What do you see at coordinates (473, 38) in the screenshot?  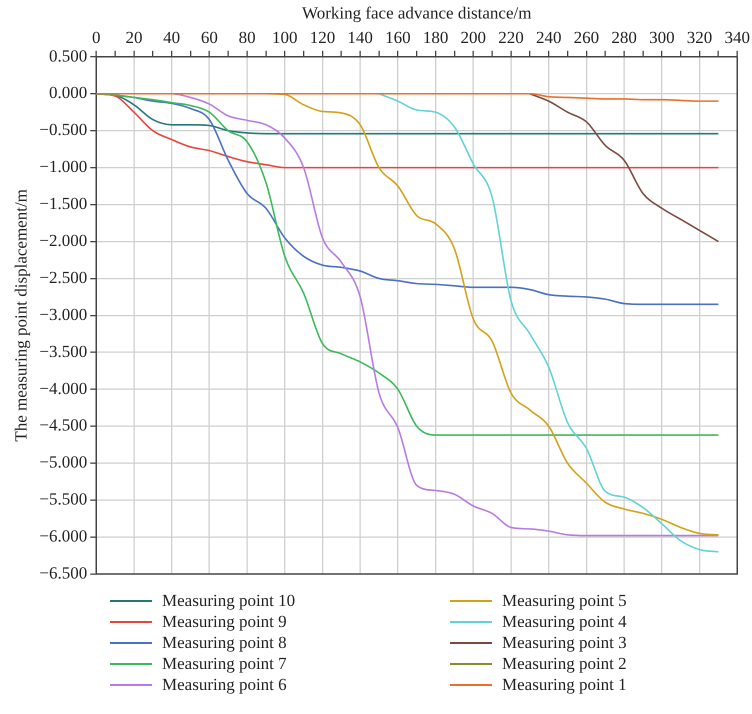 I see `x-tick-label: 200` at bounding box center [473, 38].